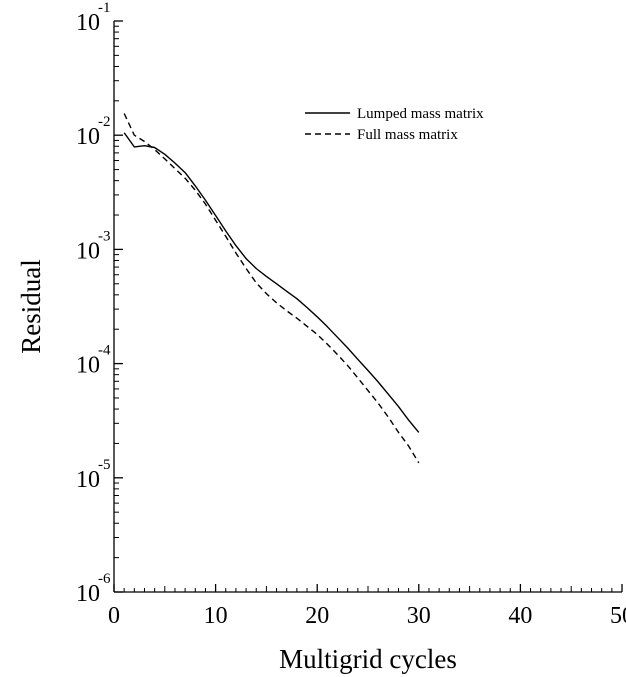  Describe the element at coordinates (618, 616) in the screenshot. I see `x-tick-label: 50` at that location.